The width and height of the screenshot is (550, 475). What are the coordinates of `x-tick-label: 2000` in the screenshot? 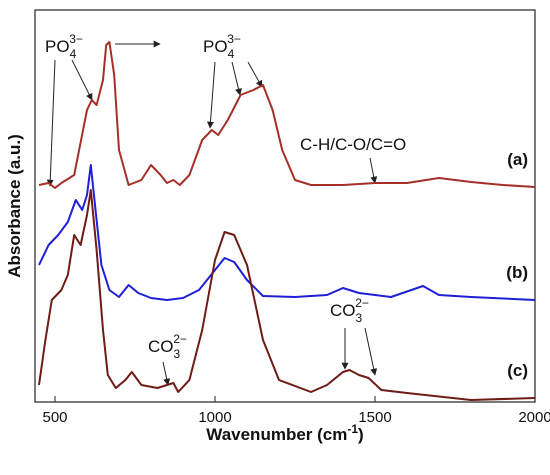 It's located at (534, 417).